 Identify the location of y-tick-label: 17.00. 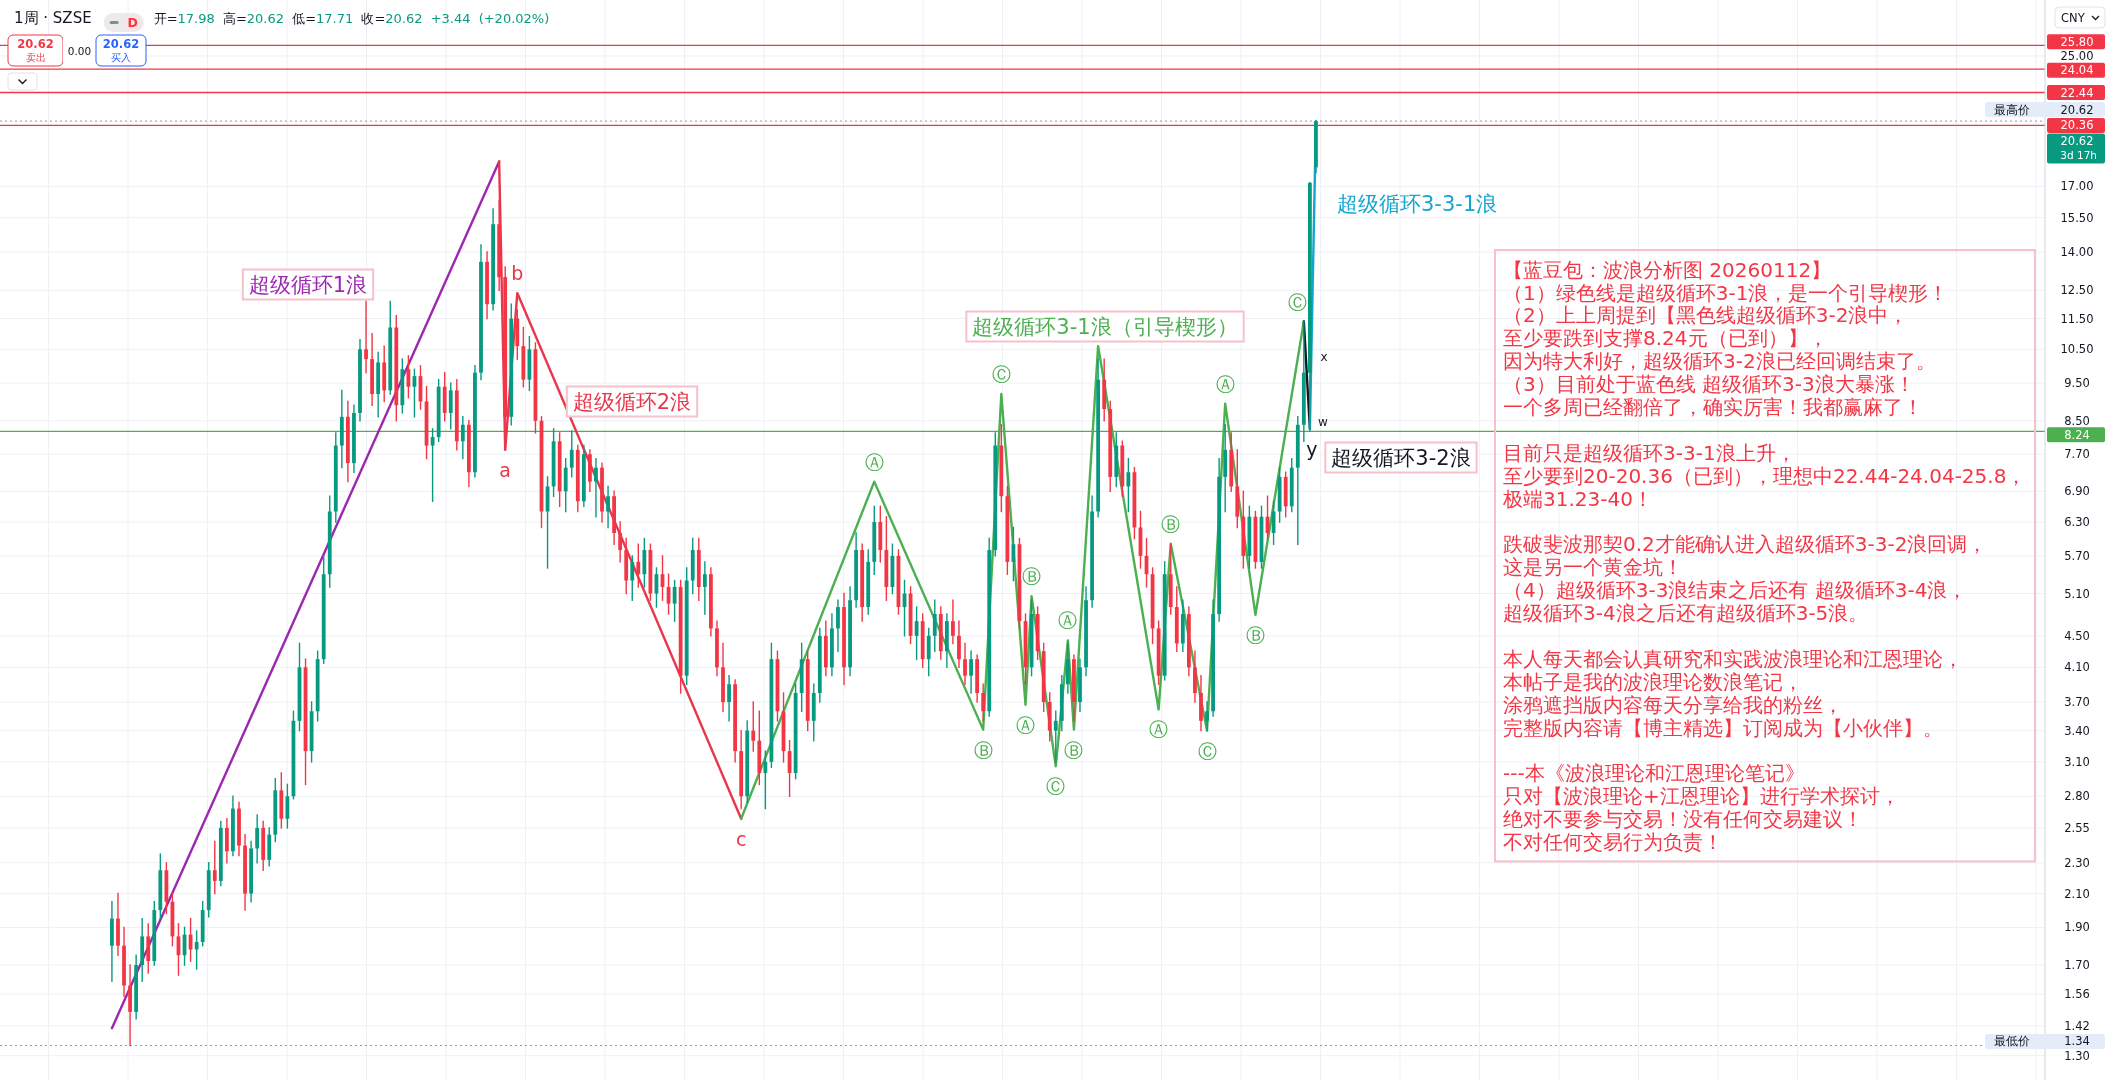
(2077, 186).